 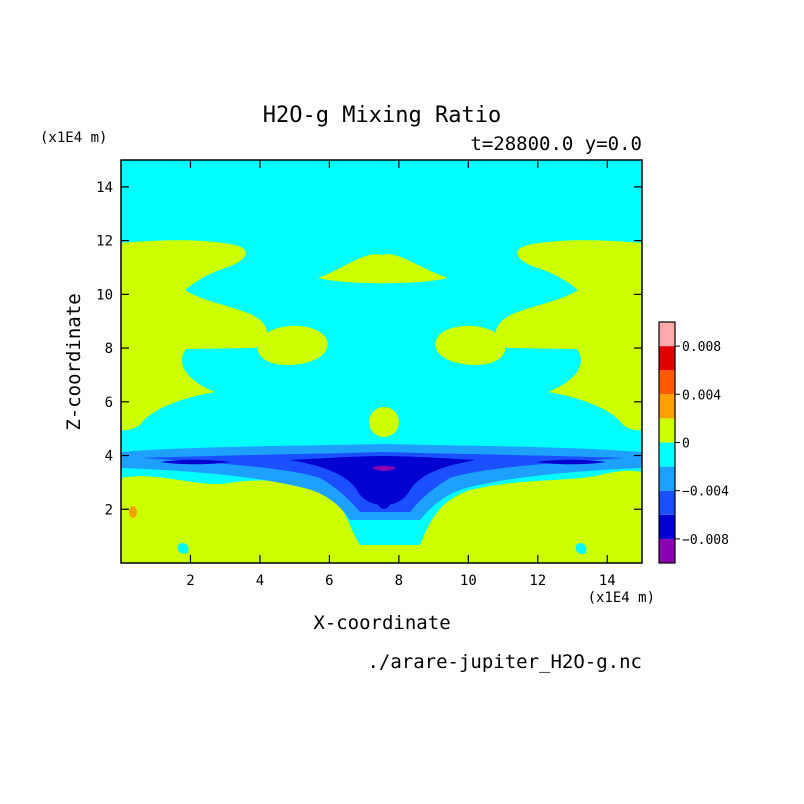 What do you see at coordinates (74, 361) in the screenshot?
I see `y-axis-label: Z-coordinate` at bounding box center [74, 361].